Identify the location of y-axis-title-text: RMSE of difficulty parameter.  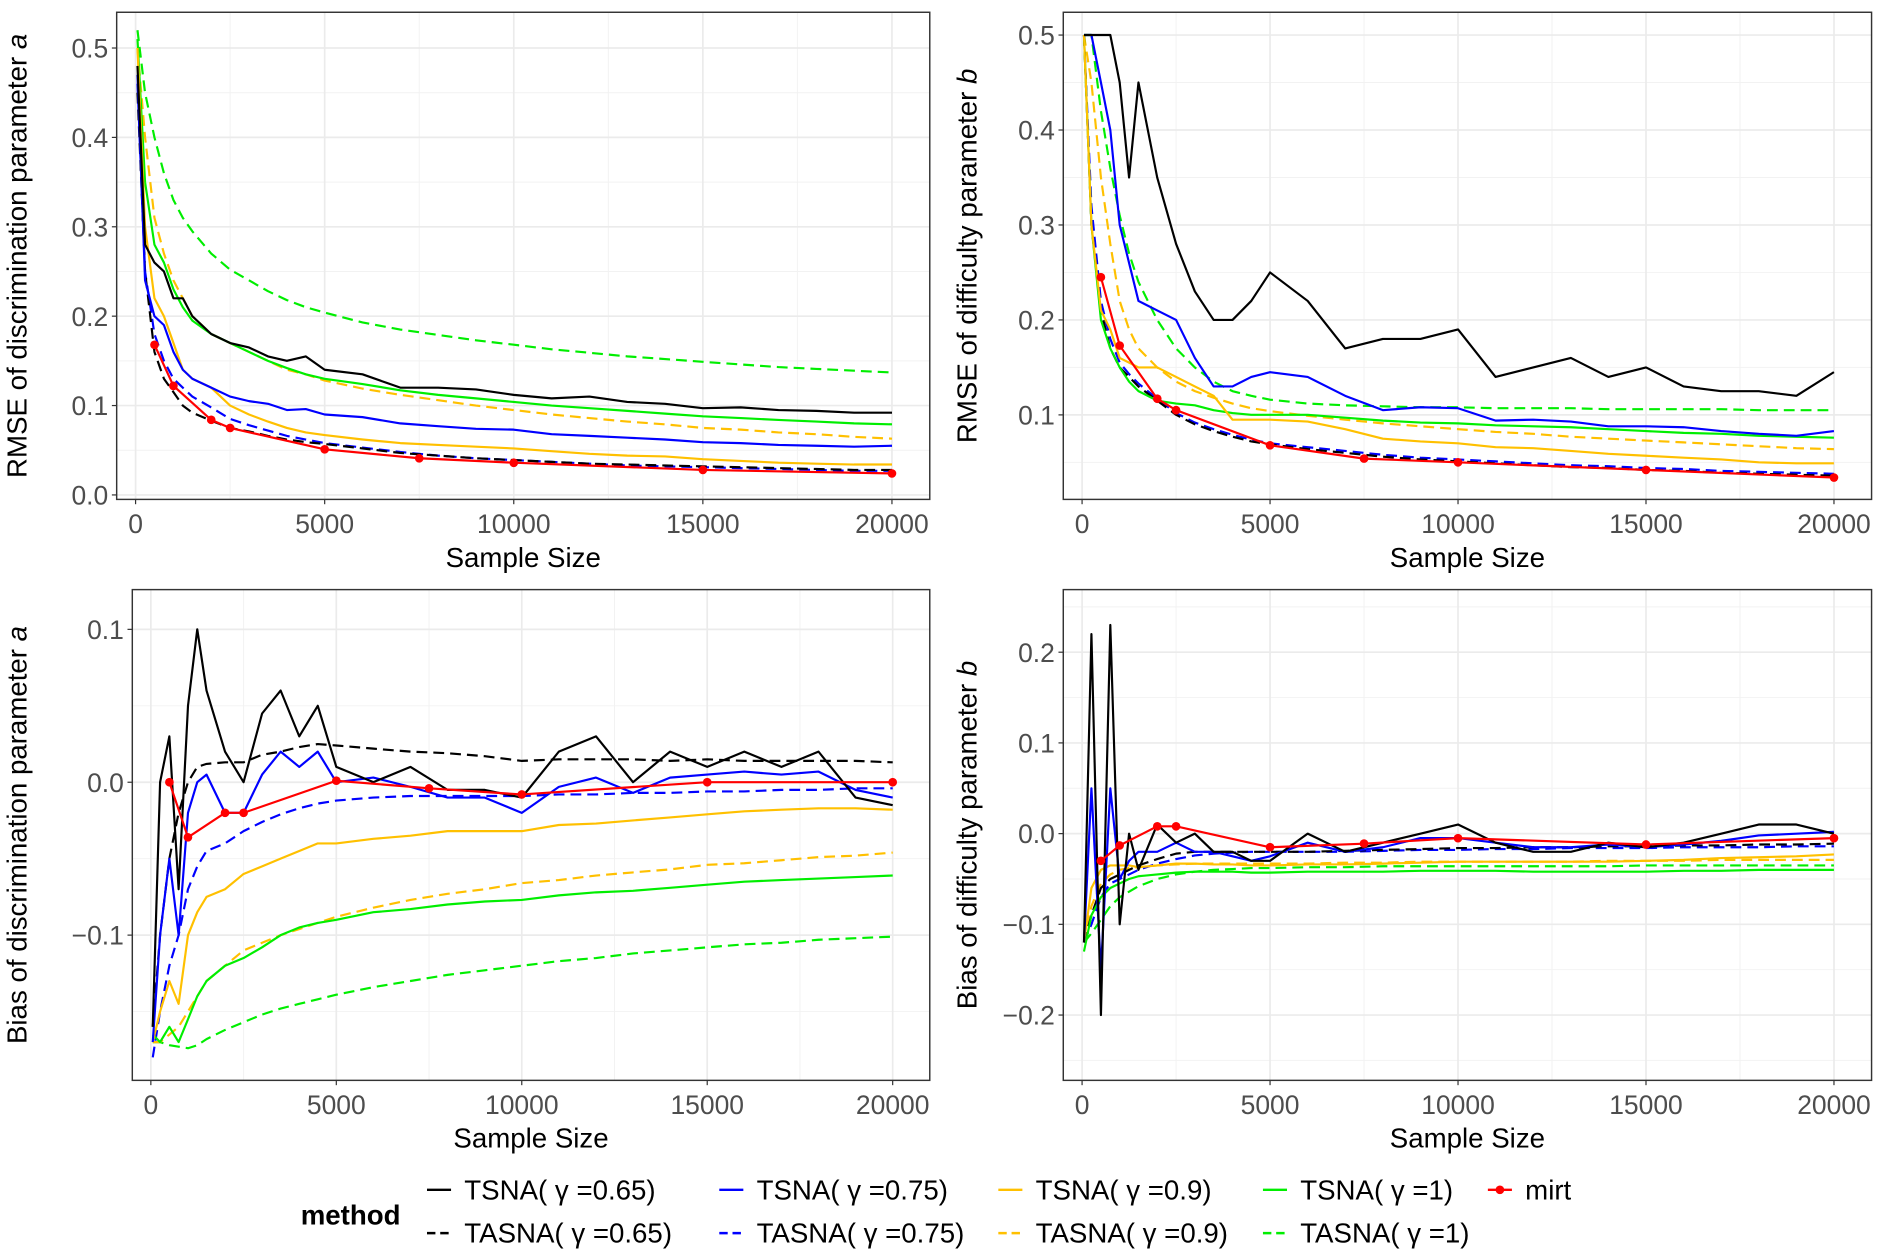
(967, 263).